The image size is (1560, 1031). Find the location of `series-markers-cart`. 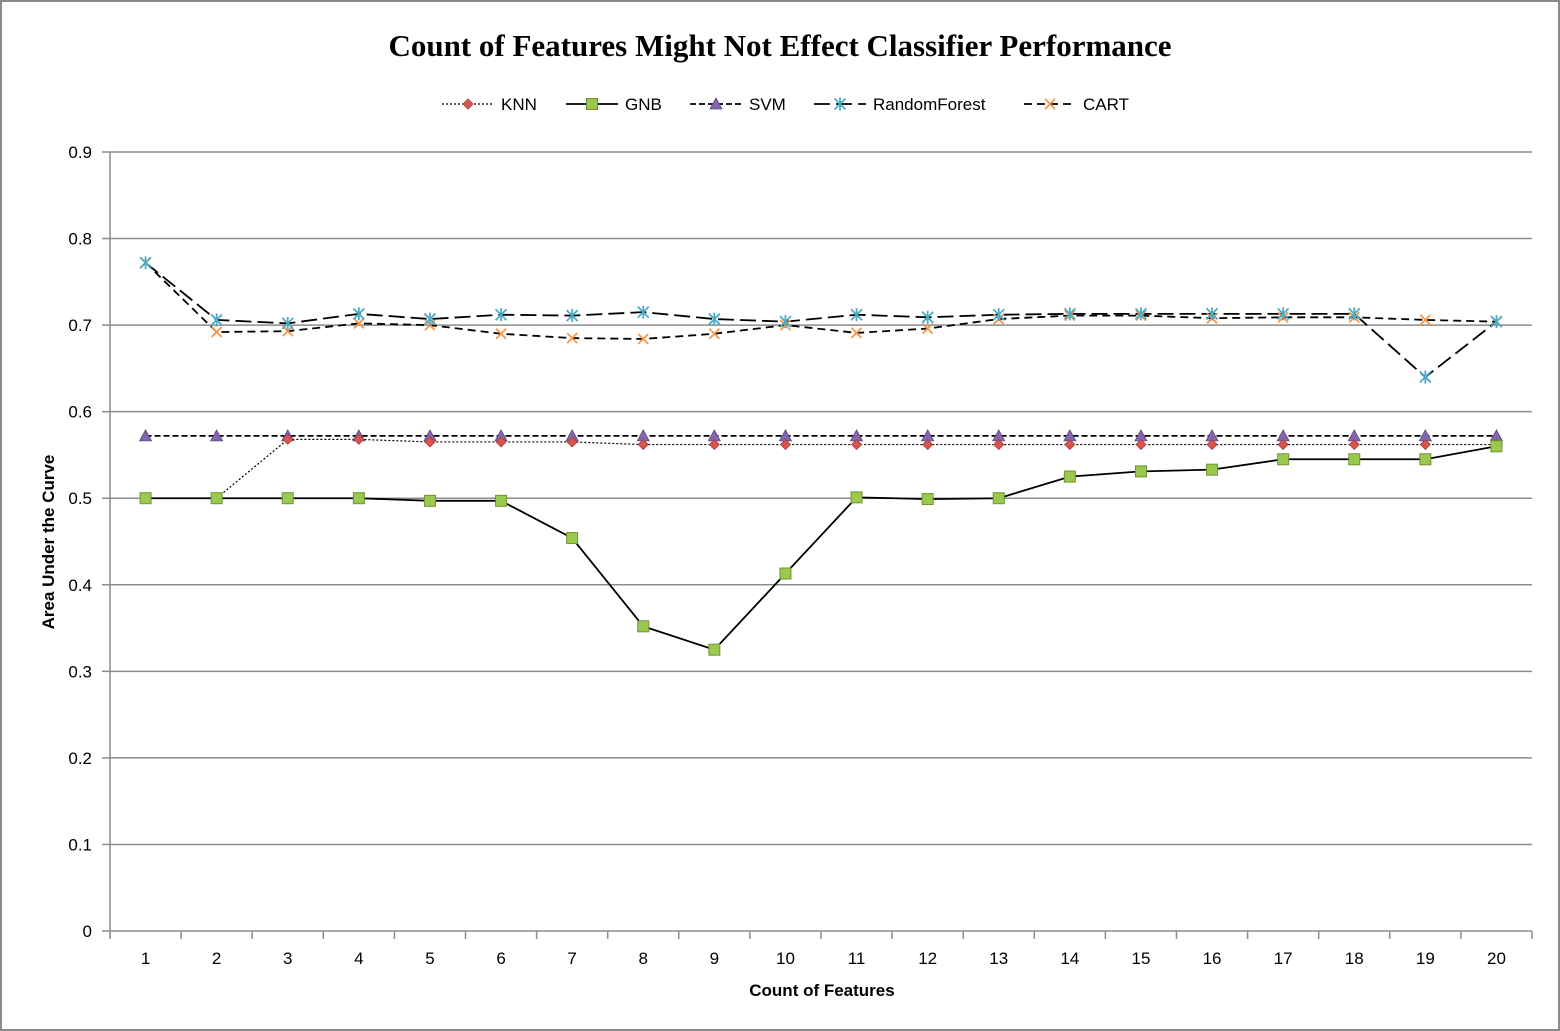

series-markers-cart is located at coordinates (821, 301).